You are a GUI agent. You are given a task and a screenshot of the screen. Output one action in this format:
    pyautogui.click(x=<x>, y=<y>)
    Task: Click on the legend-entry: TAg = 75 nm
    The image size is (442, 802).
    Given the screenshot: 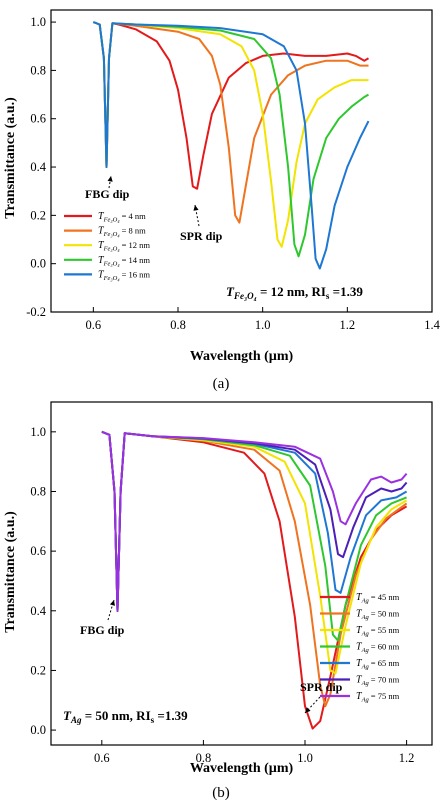 What is the action you would take?
    pyautogui.click(x=378, y=697)
    